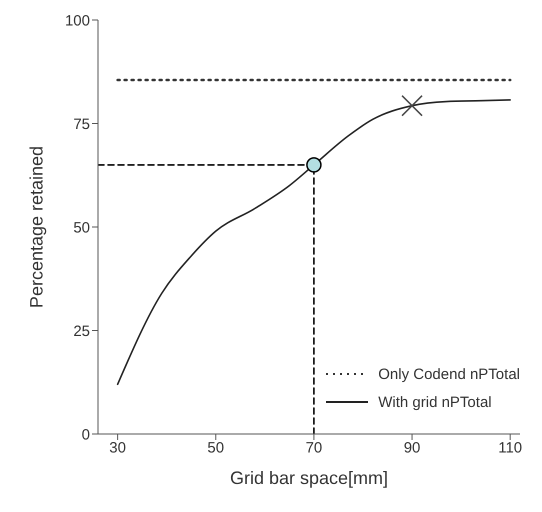 Image resolution: width=542 pixels, height=512 pixels. Describe the element at coordinates (449, 374) in the screenshot. I see `legend-label: Only Codend nPTotal` at that location.